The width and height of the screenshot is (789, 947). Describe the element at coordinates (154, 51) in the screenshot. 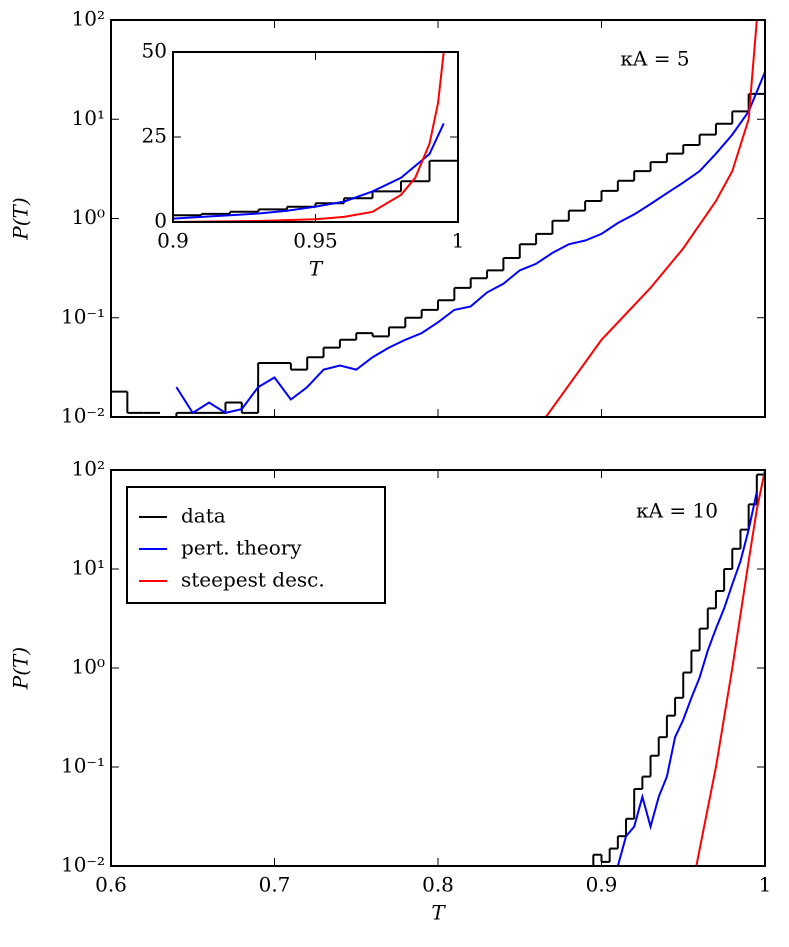

I see `y-tick-label: 50` at that location.